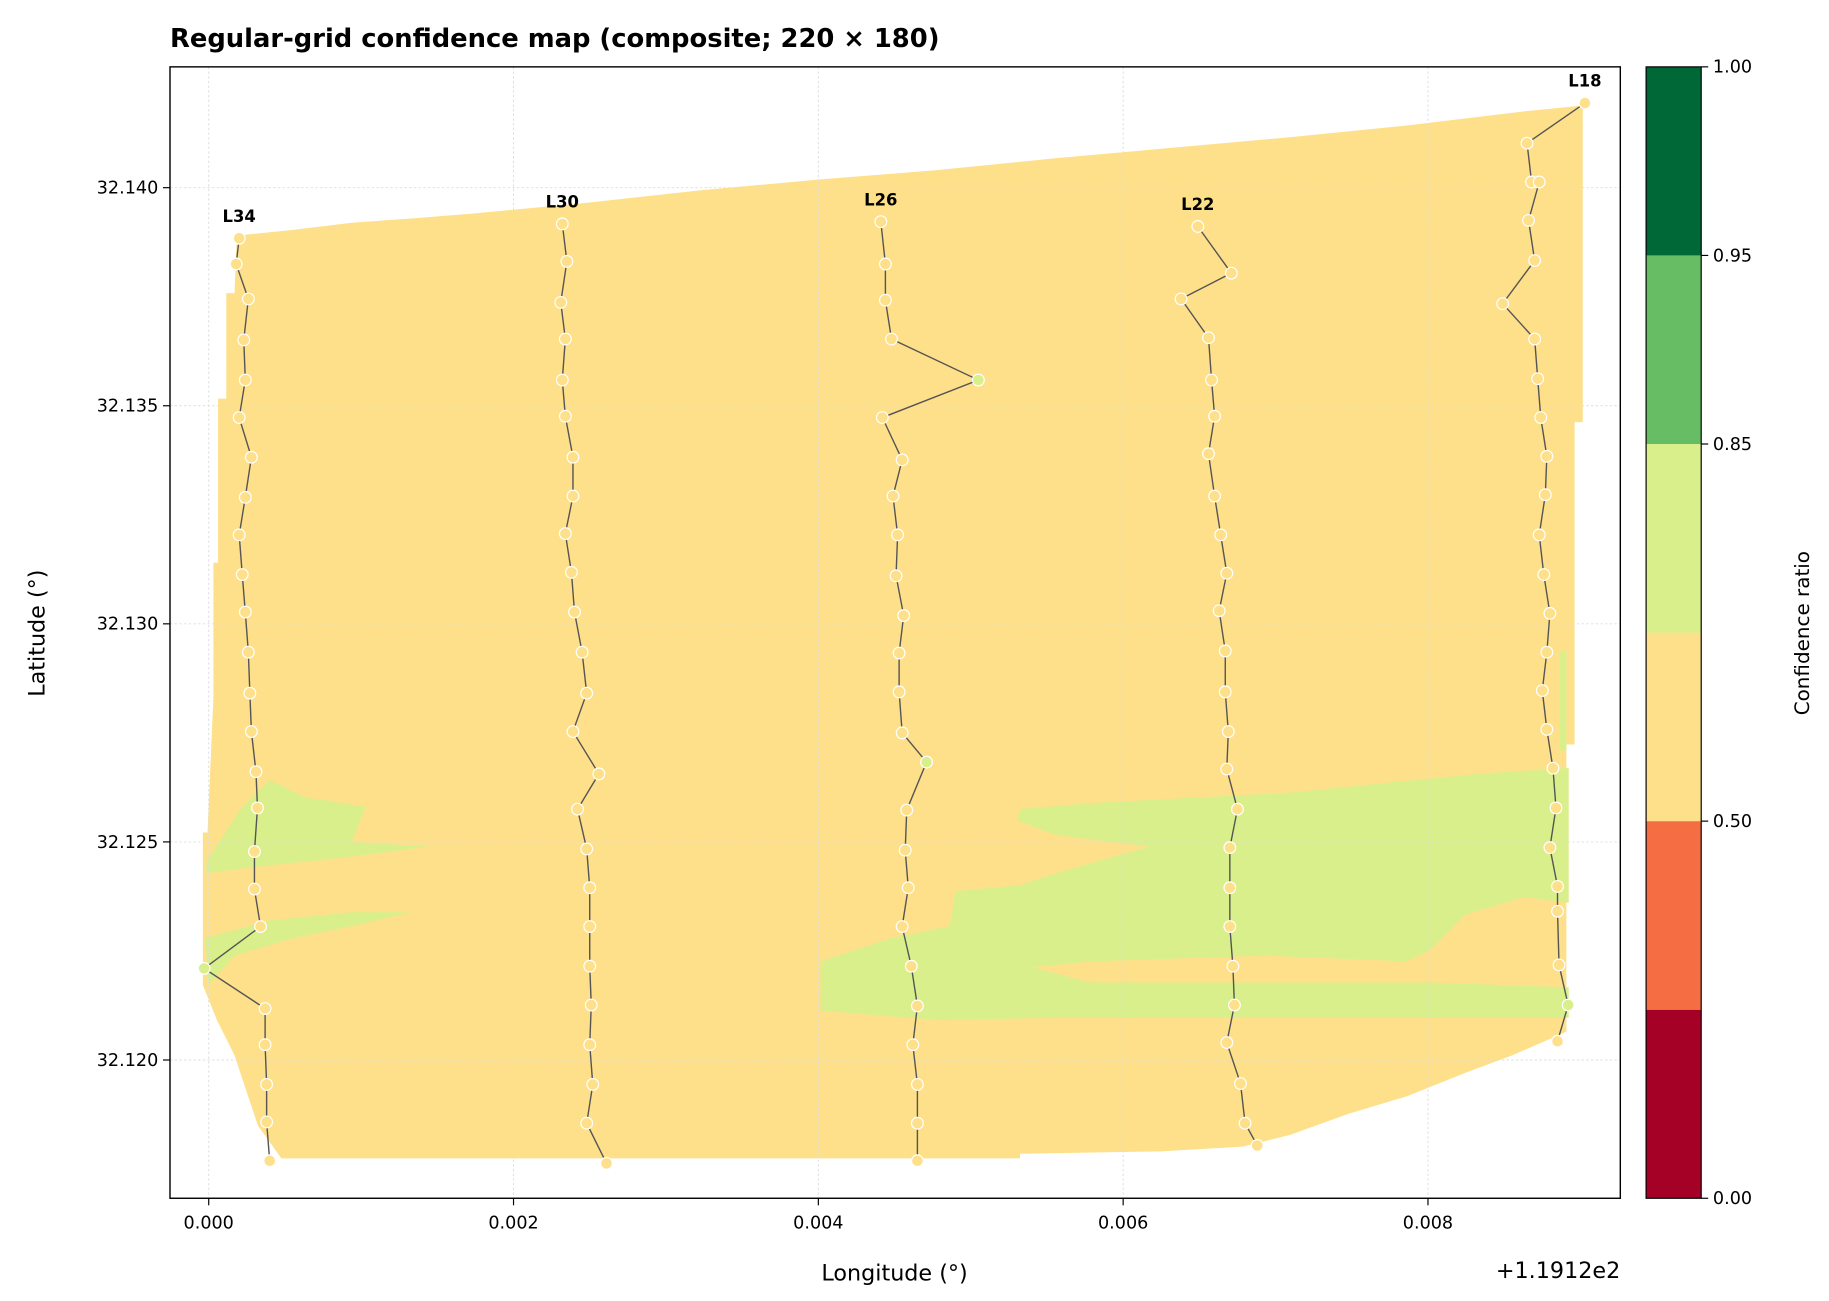 Image resolution: width=1829 pixels, height=1301 pixels. Describe the element at coordinates (1123, 1224) in the screenshot. I see `x-tick-label: 0.006` at that location.